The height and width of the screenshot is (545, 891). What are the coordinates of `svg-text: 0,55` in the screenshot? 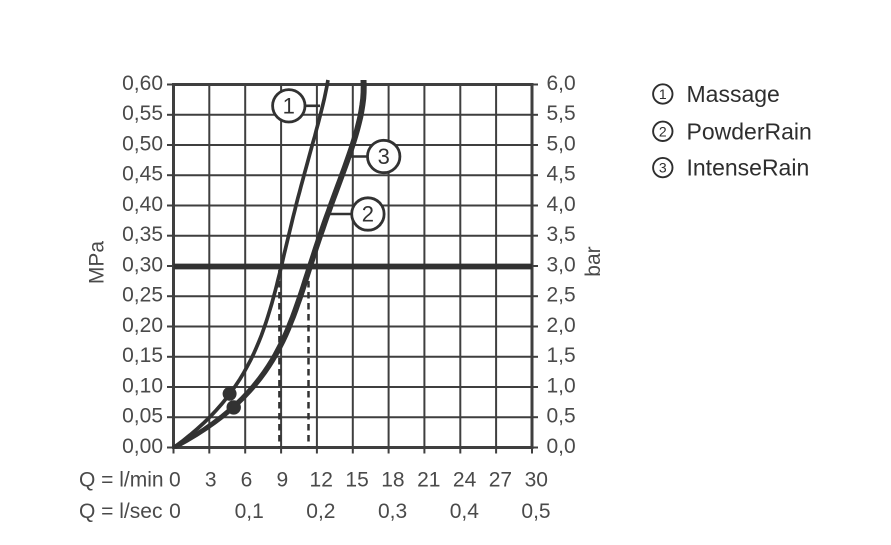 It's located at (142, 113).